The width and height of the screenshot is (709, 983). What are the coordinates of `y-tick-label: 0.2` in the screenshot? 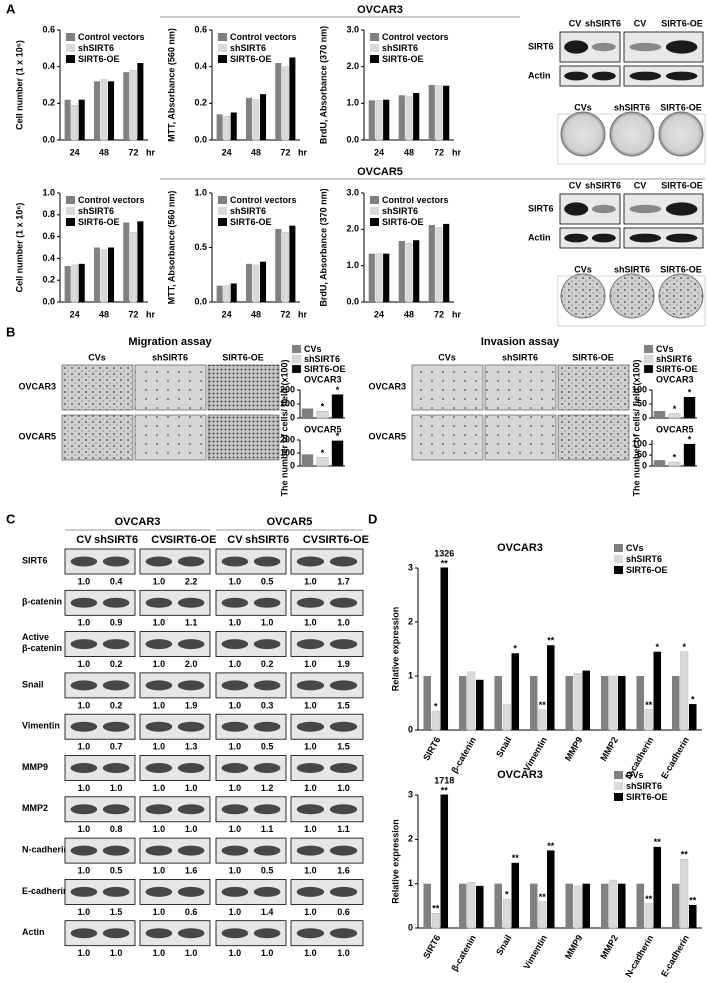 It's located at (200, 103).